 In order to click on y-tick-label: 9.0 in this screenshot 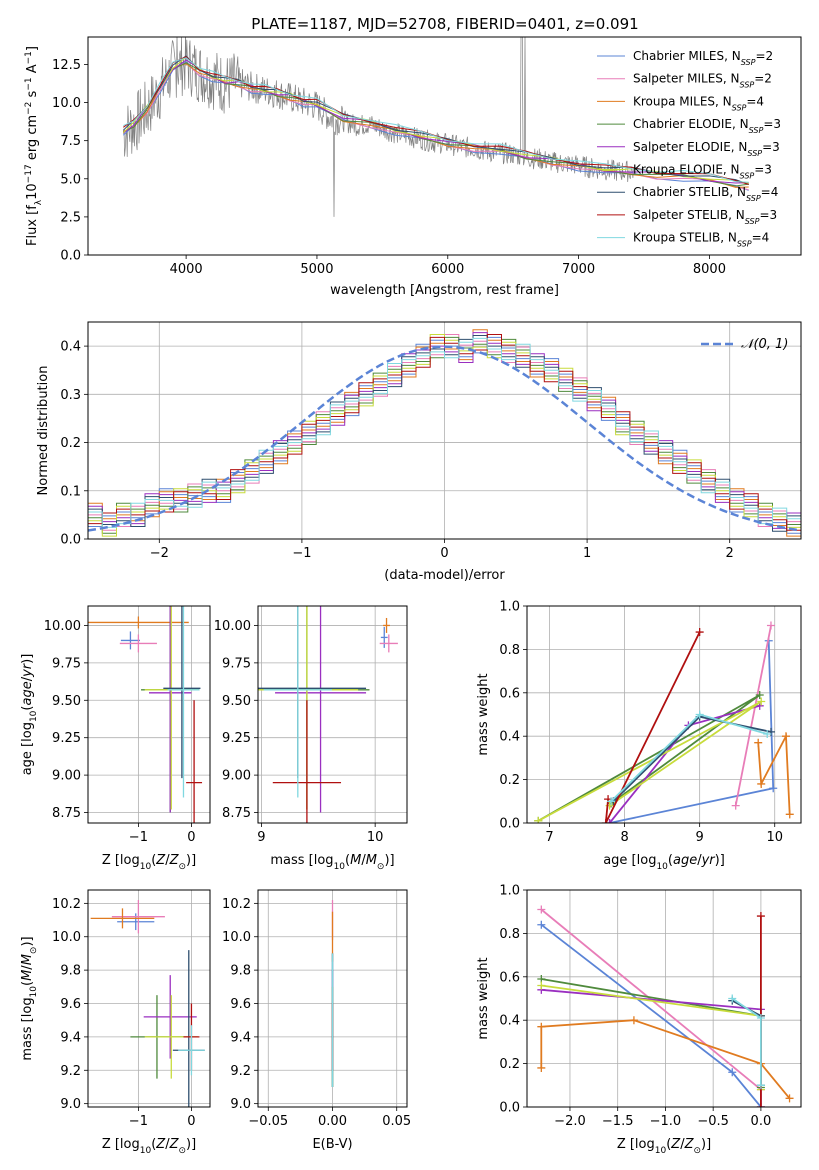, I will do `click(70, 1104)`.